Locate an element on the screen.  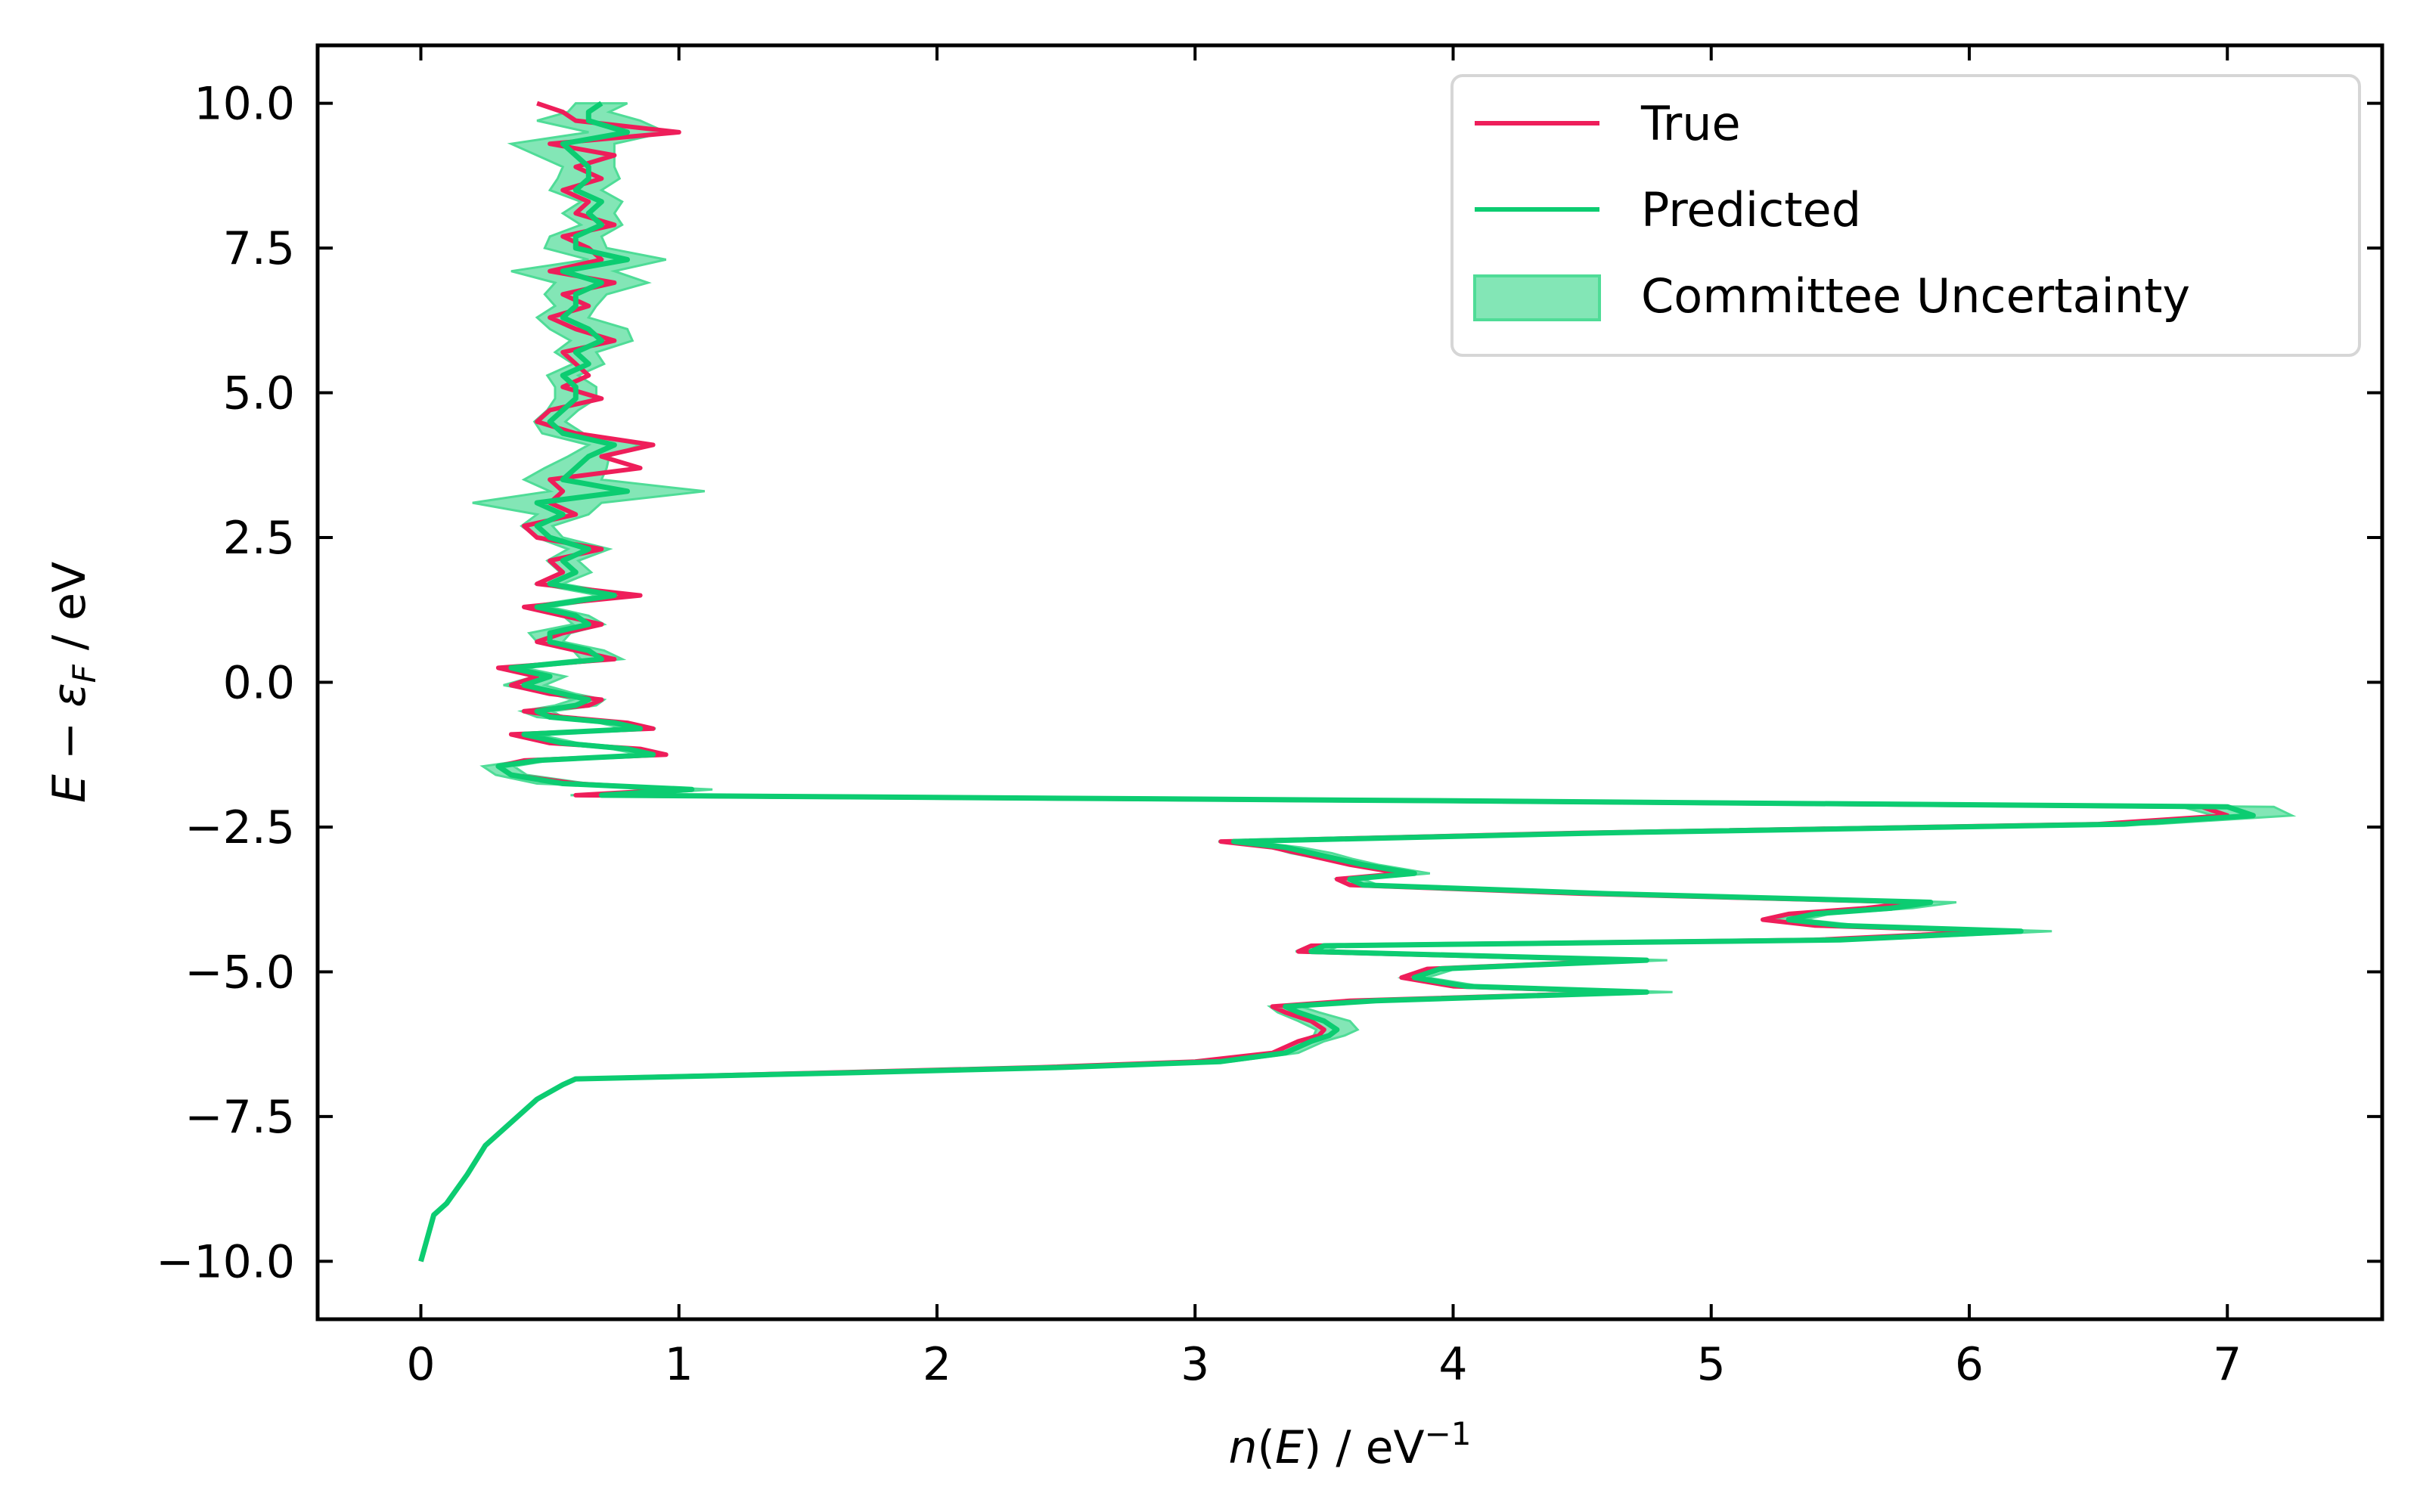
y-tick-label: 7.5 is located at coordinates (259, 248).